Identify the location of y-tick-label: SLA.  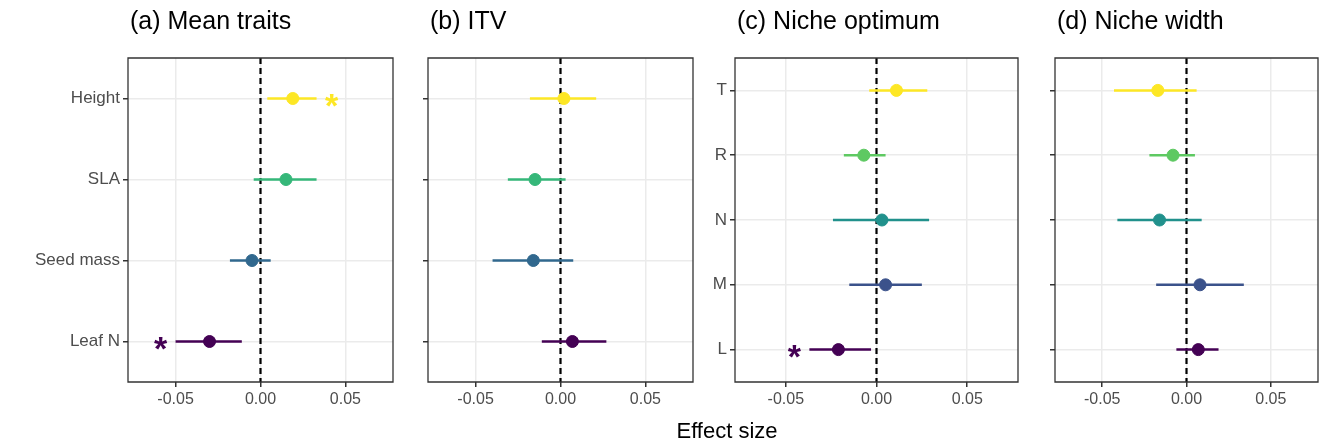
(104, 179).